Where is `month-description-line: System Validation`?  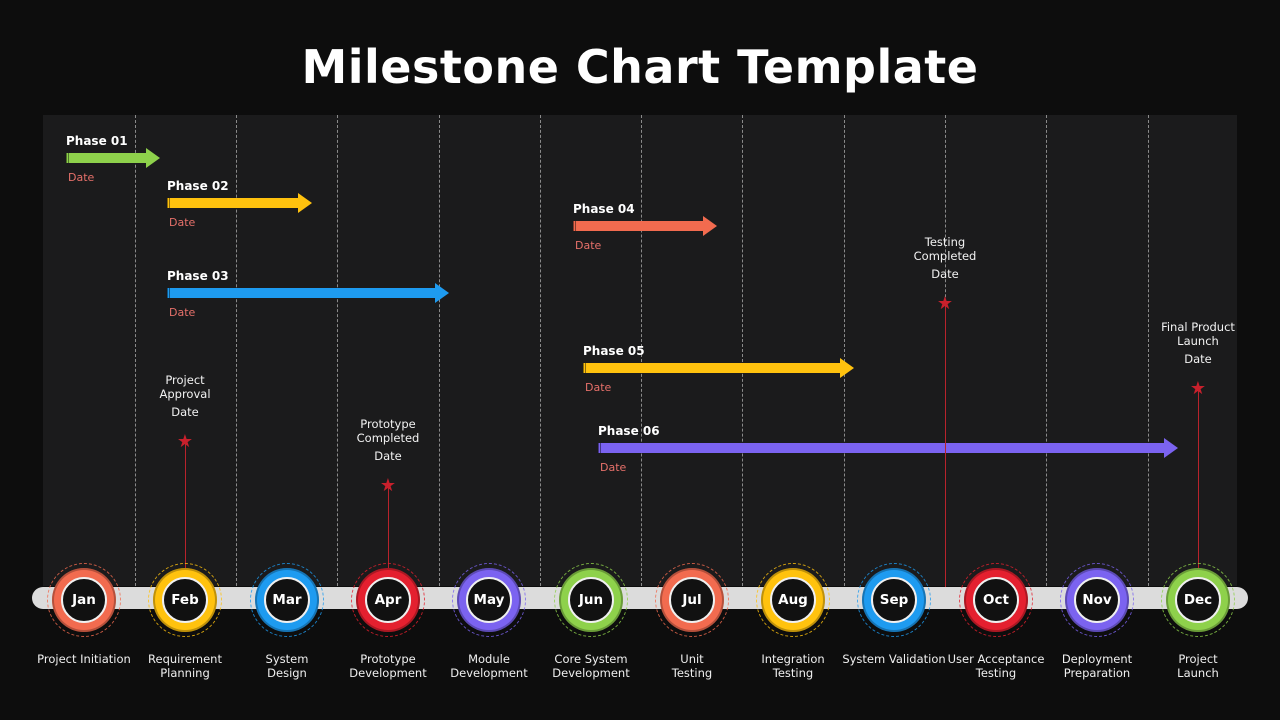 month-description-line: System Validation is located at coordinates (894, 659).